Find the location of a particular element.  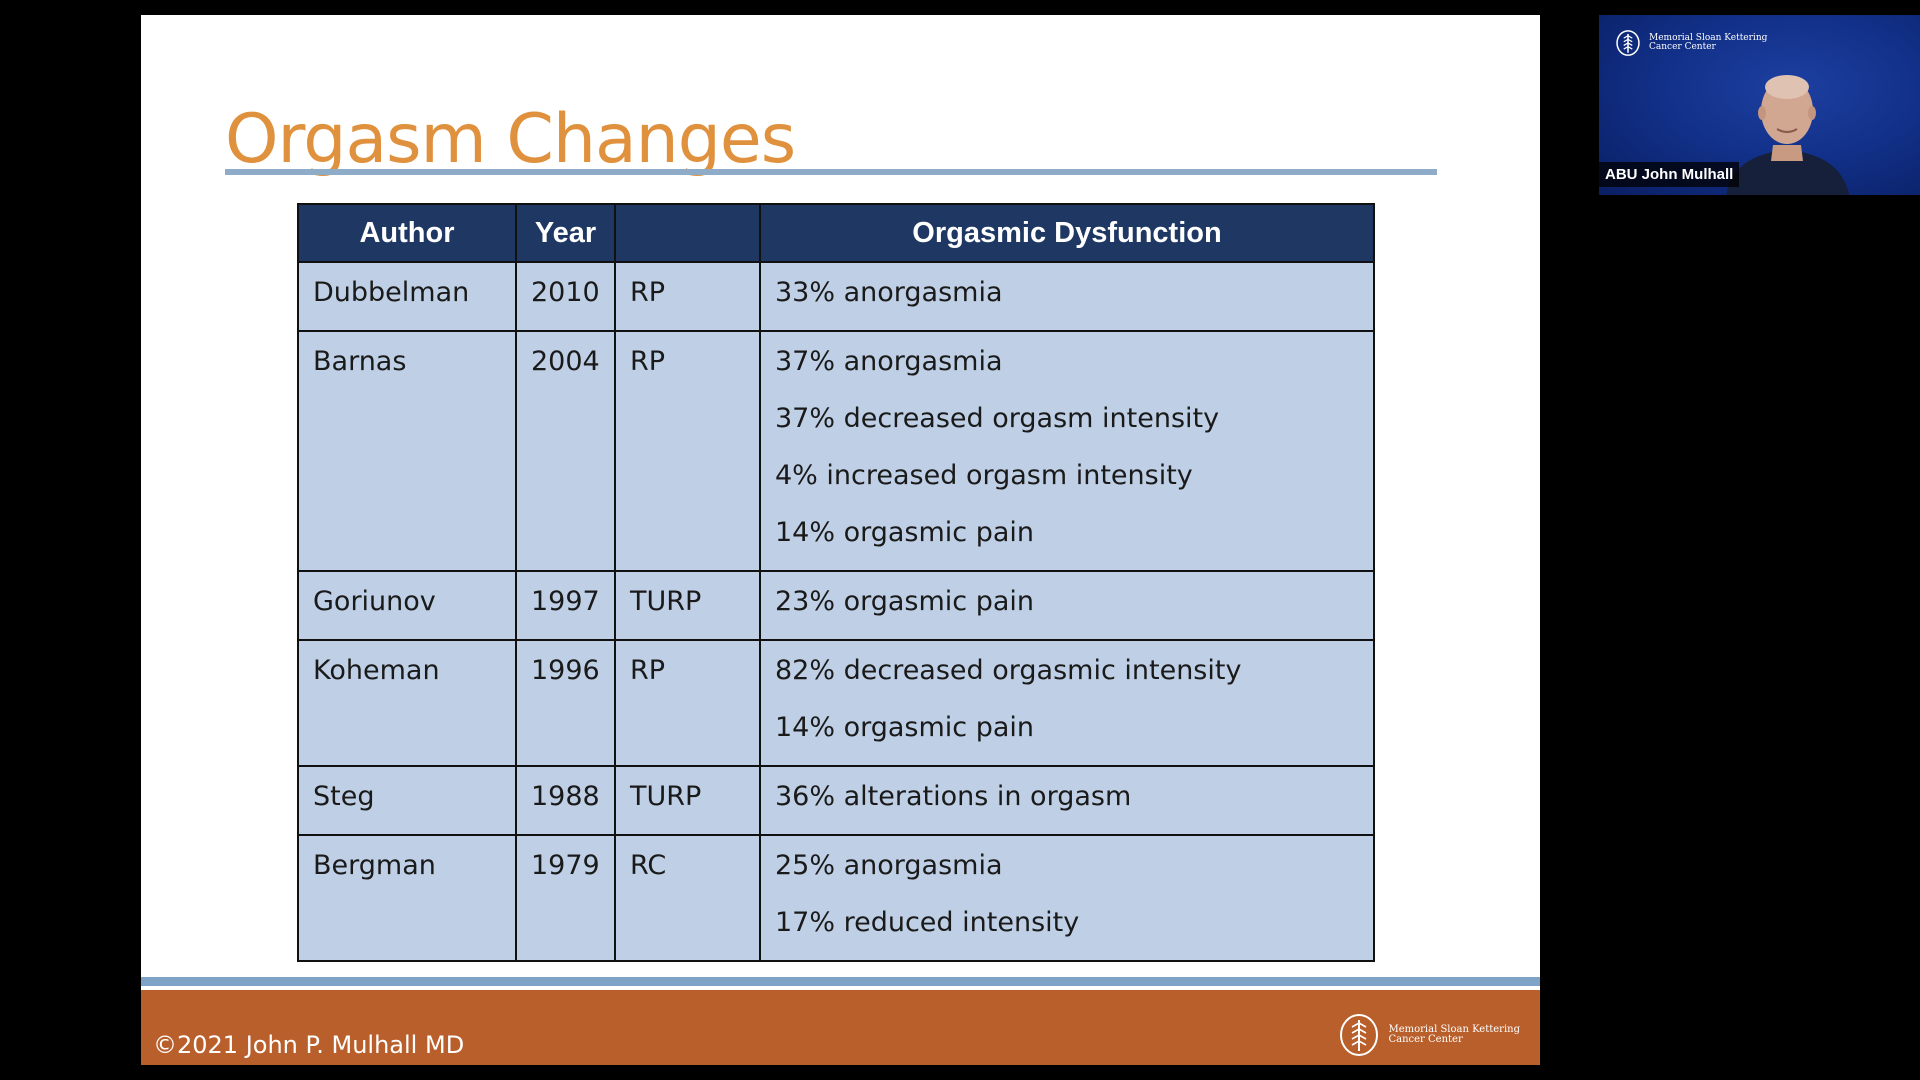

author-cell-text: Barnas is located at coordinates (360, 361).